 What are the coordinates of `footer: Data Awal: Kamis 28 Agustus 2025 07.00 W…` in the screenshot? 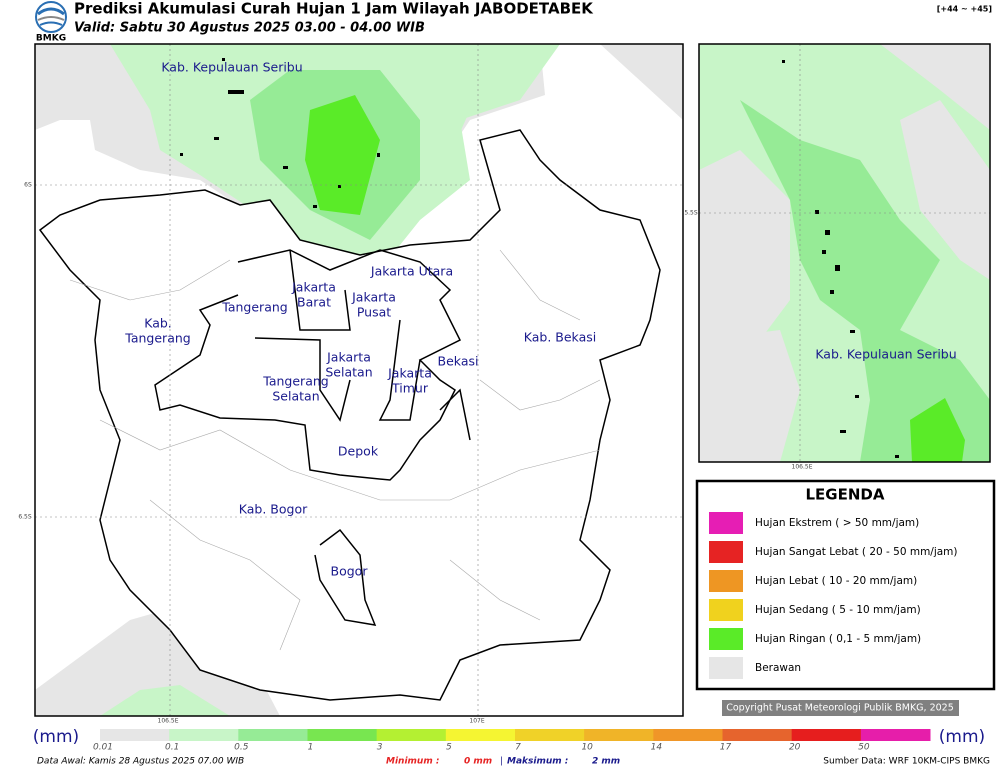 It's located at (513, 762).